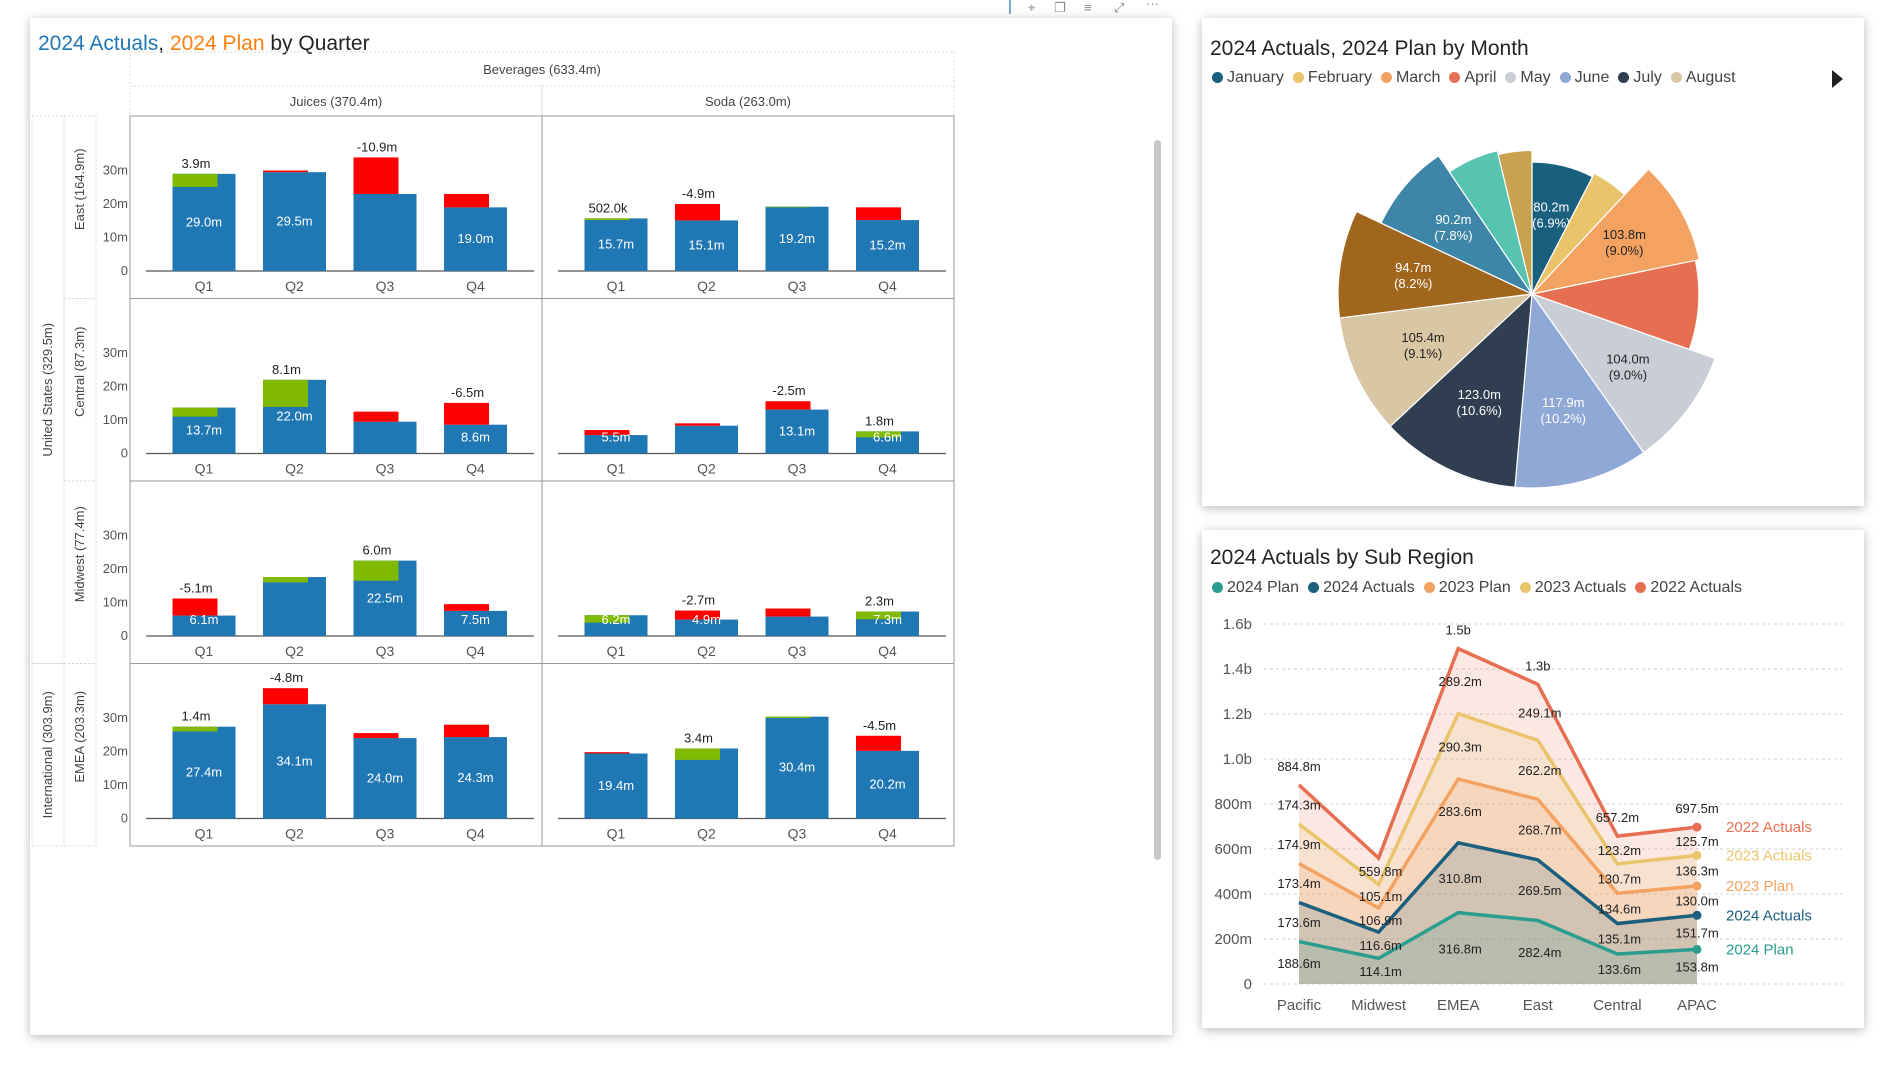 Image resolution: width=1890 pixels, height=1080 pixels. Describe the element at coordinates (1361, 588) in the screenshot. I see `legend-item: 2024 Actuals` at that location.